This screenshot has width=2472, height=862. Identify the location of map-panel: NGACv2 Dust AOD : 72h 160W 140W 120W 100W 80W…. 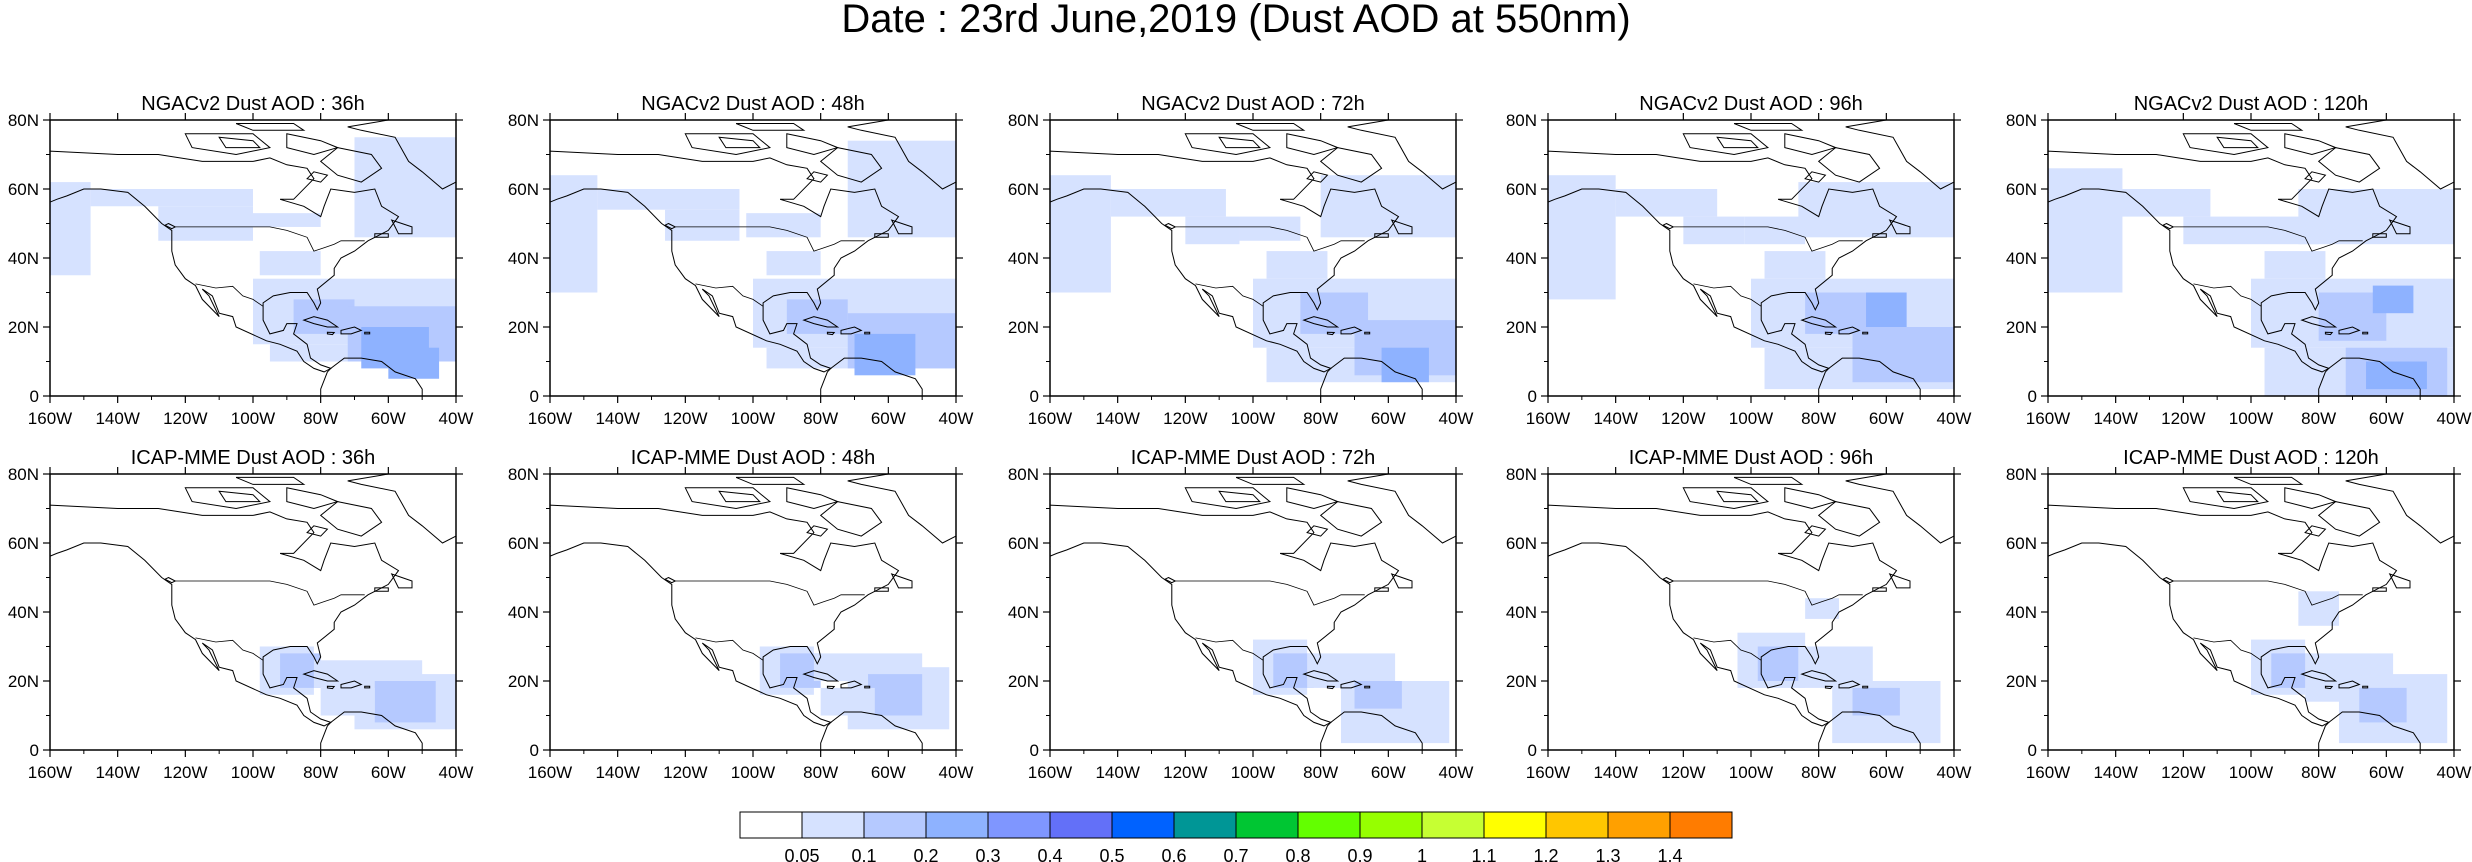
(1241, 260).